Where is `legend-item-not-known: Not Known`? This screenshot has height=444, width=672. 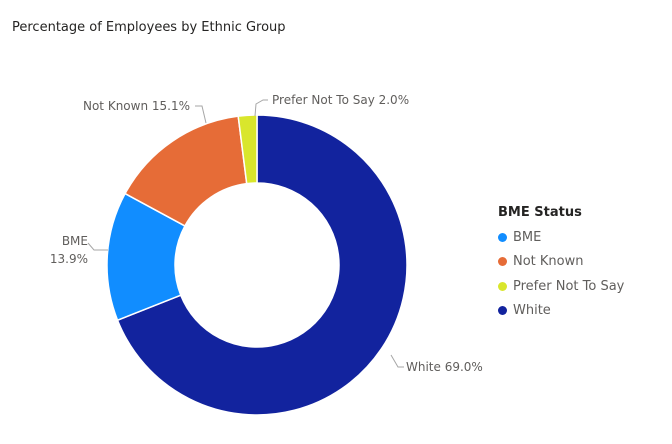
legend-item-not-known: Not Known is located at coordinates (561, 262).